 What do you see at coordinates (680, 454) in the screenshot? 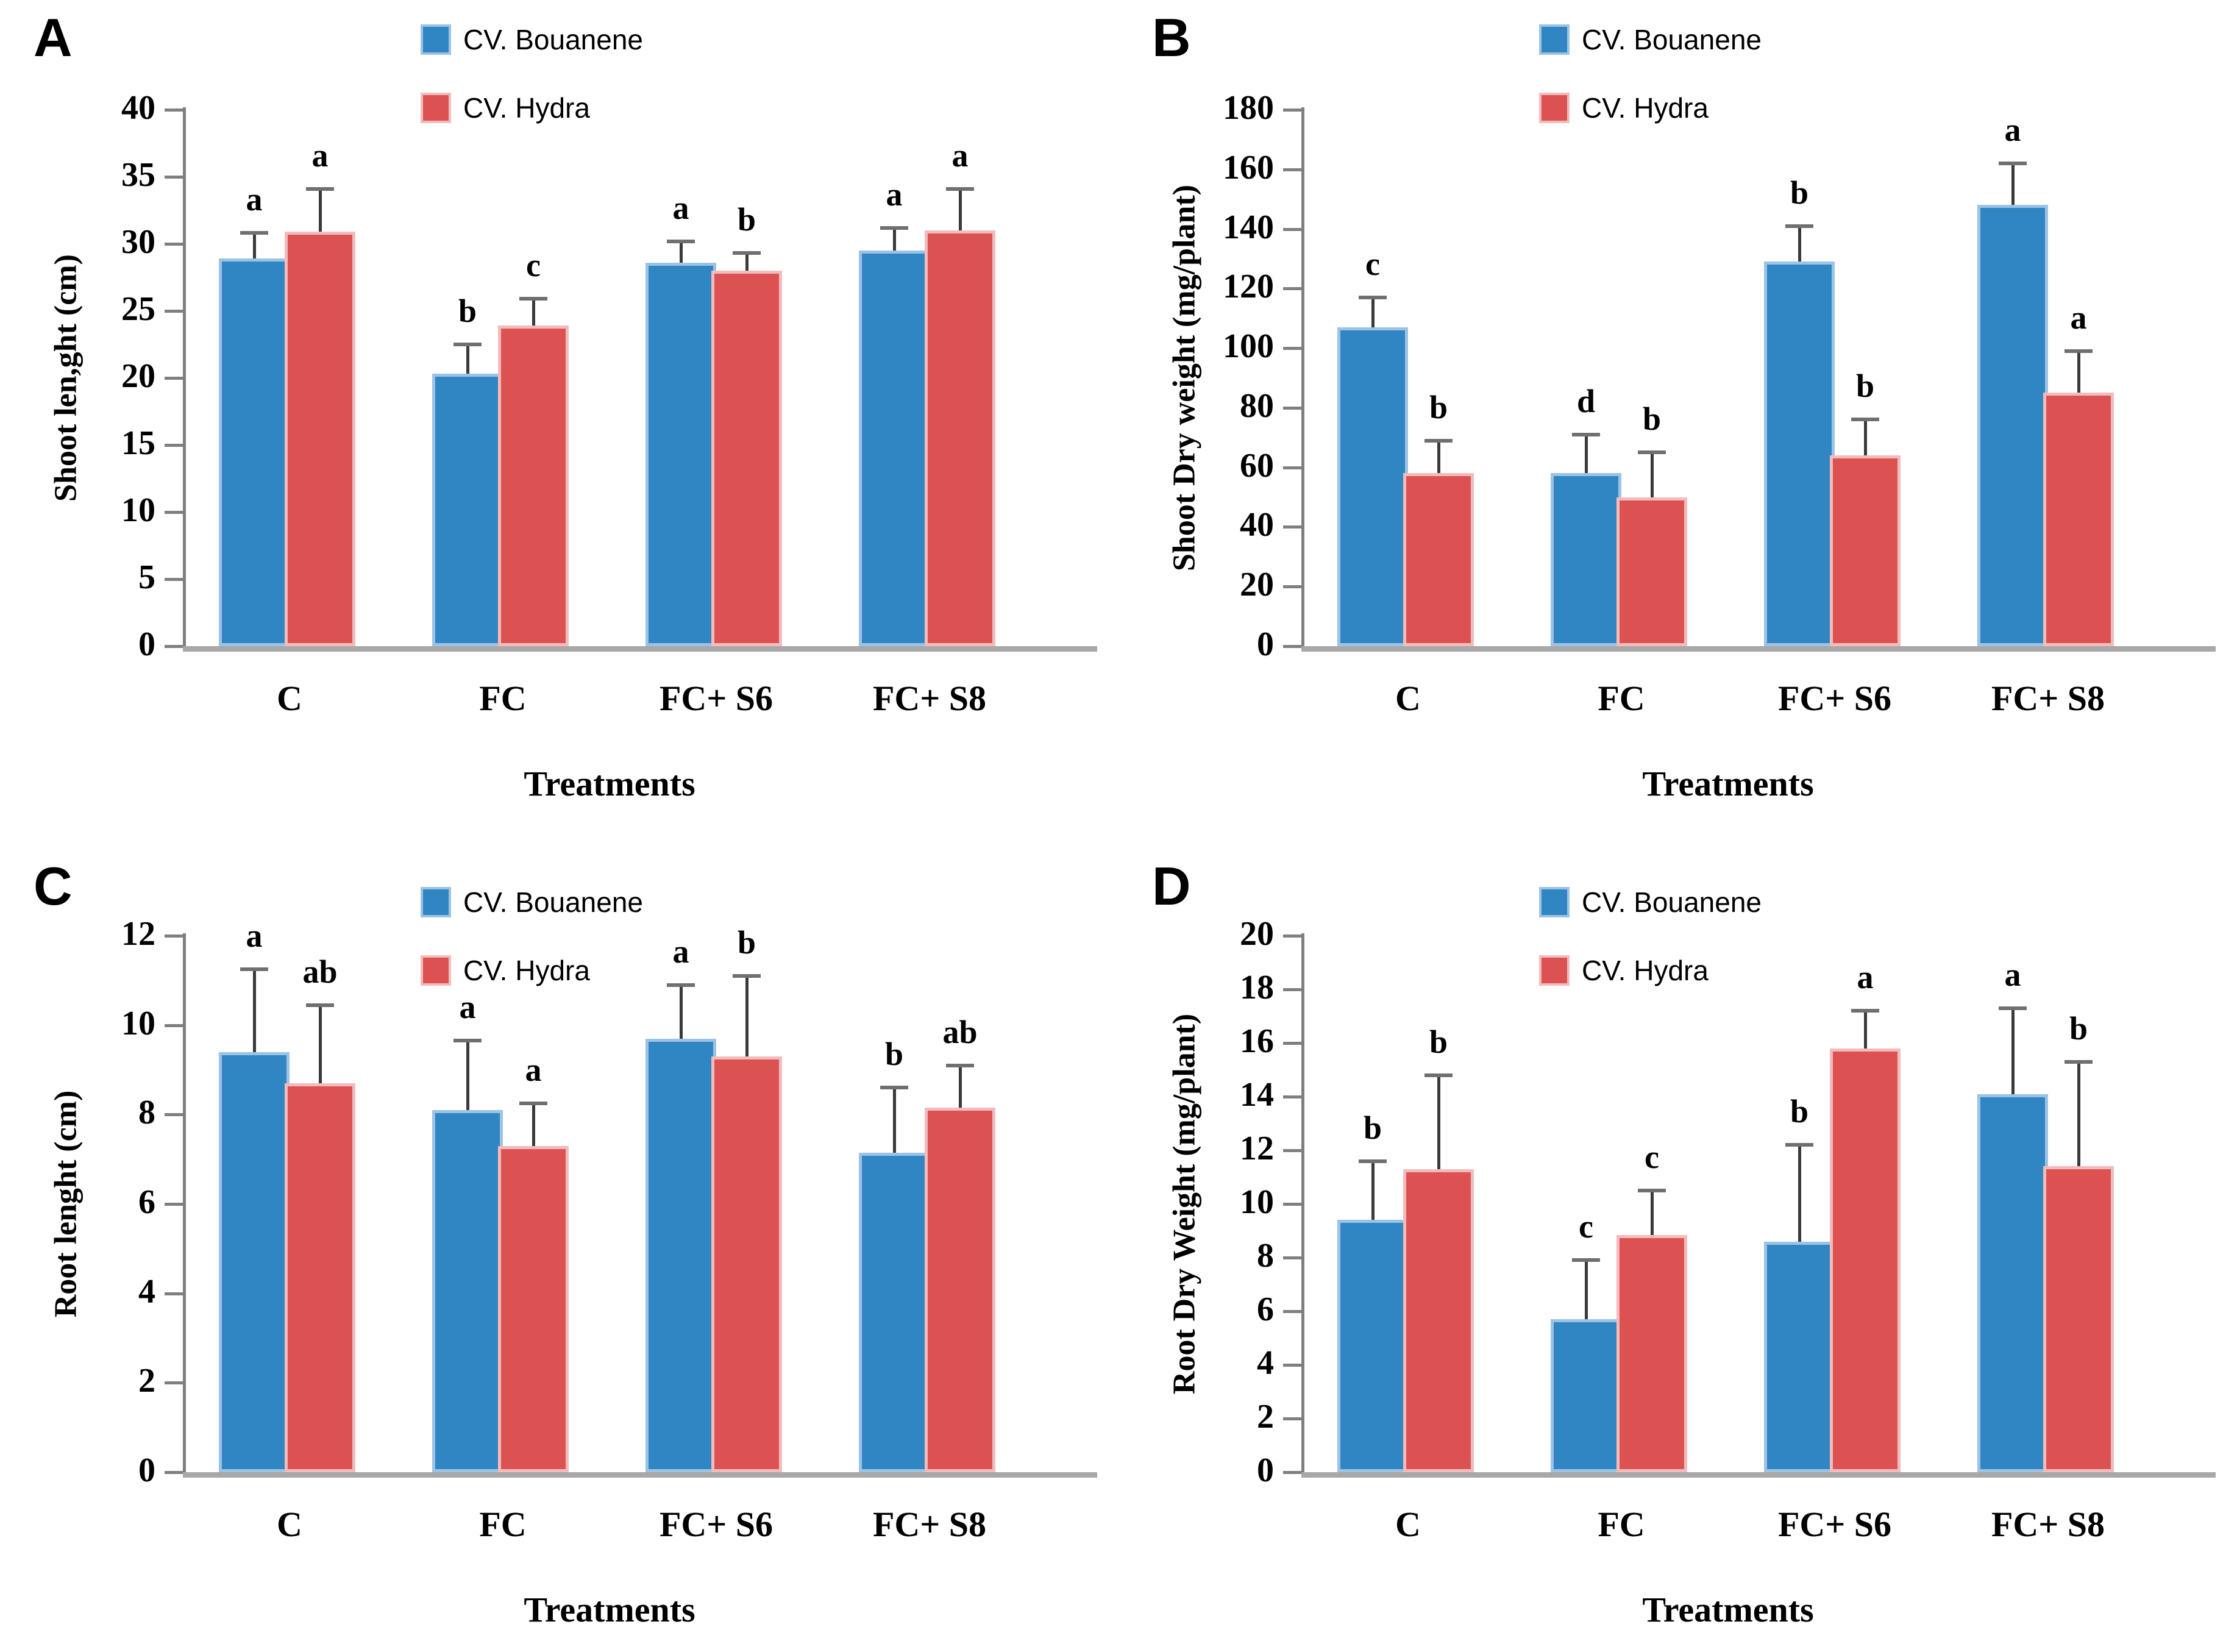
I see `bar-cv-bouanene-fc-s6` at bounding box center [680, 454].